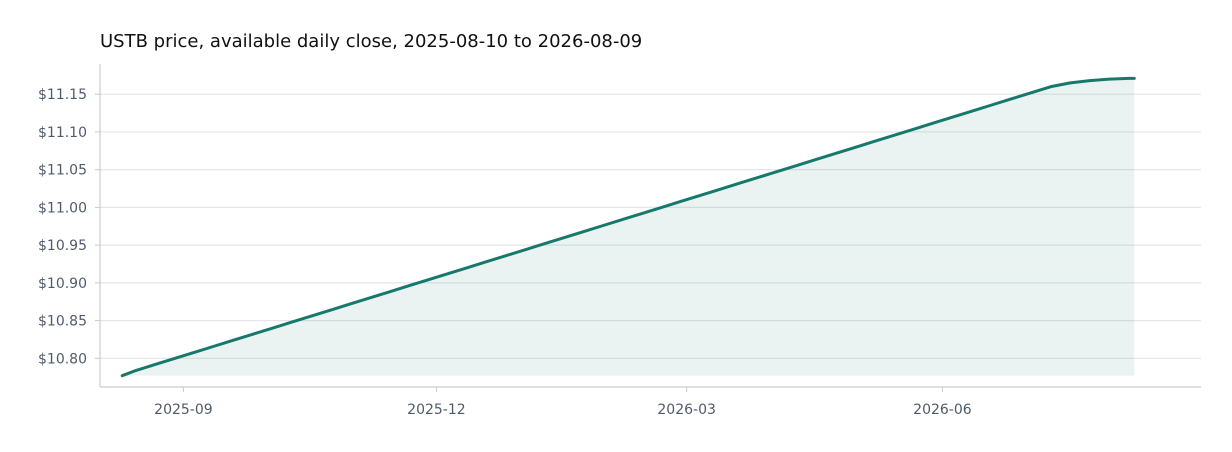 The image size is (1232, 452). I want to click on y-tick-label: $10.95, so click(62, 246).